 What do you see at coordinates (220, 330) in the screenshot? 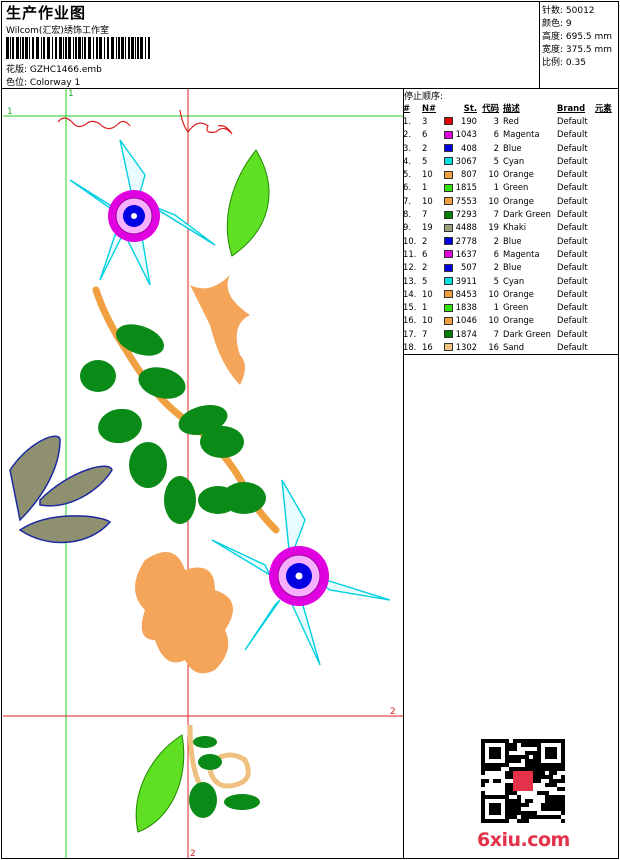
I see `orange-fern-upper` at bounding box center [220, 330].